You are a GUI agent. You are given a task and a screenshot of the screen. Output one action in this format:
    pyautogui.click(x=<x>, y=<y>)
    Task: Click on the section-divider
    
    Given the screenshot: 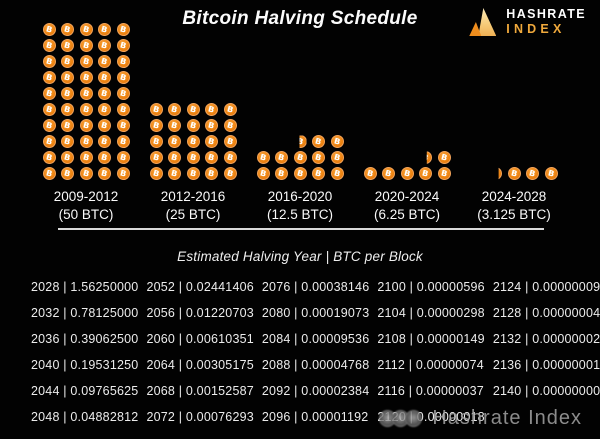 What is the action you would take?
    pyautogui.click(x=301, y=229)
    